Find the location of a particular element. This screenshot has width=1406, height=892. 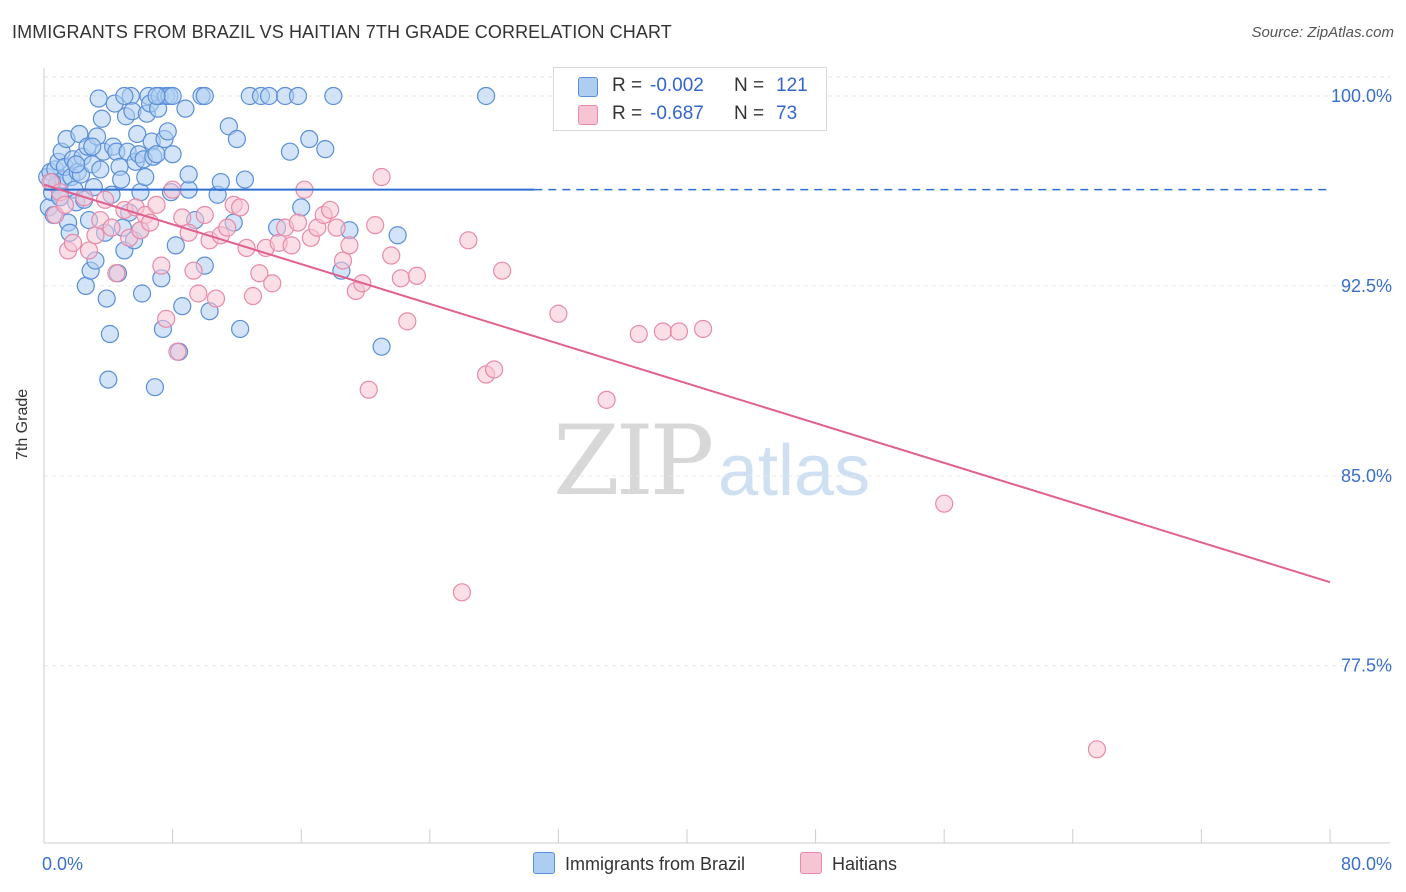

legend-n-value: 121 is located at coordinates (792, 85).